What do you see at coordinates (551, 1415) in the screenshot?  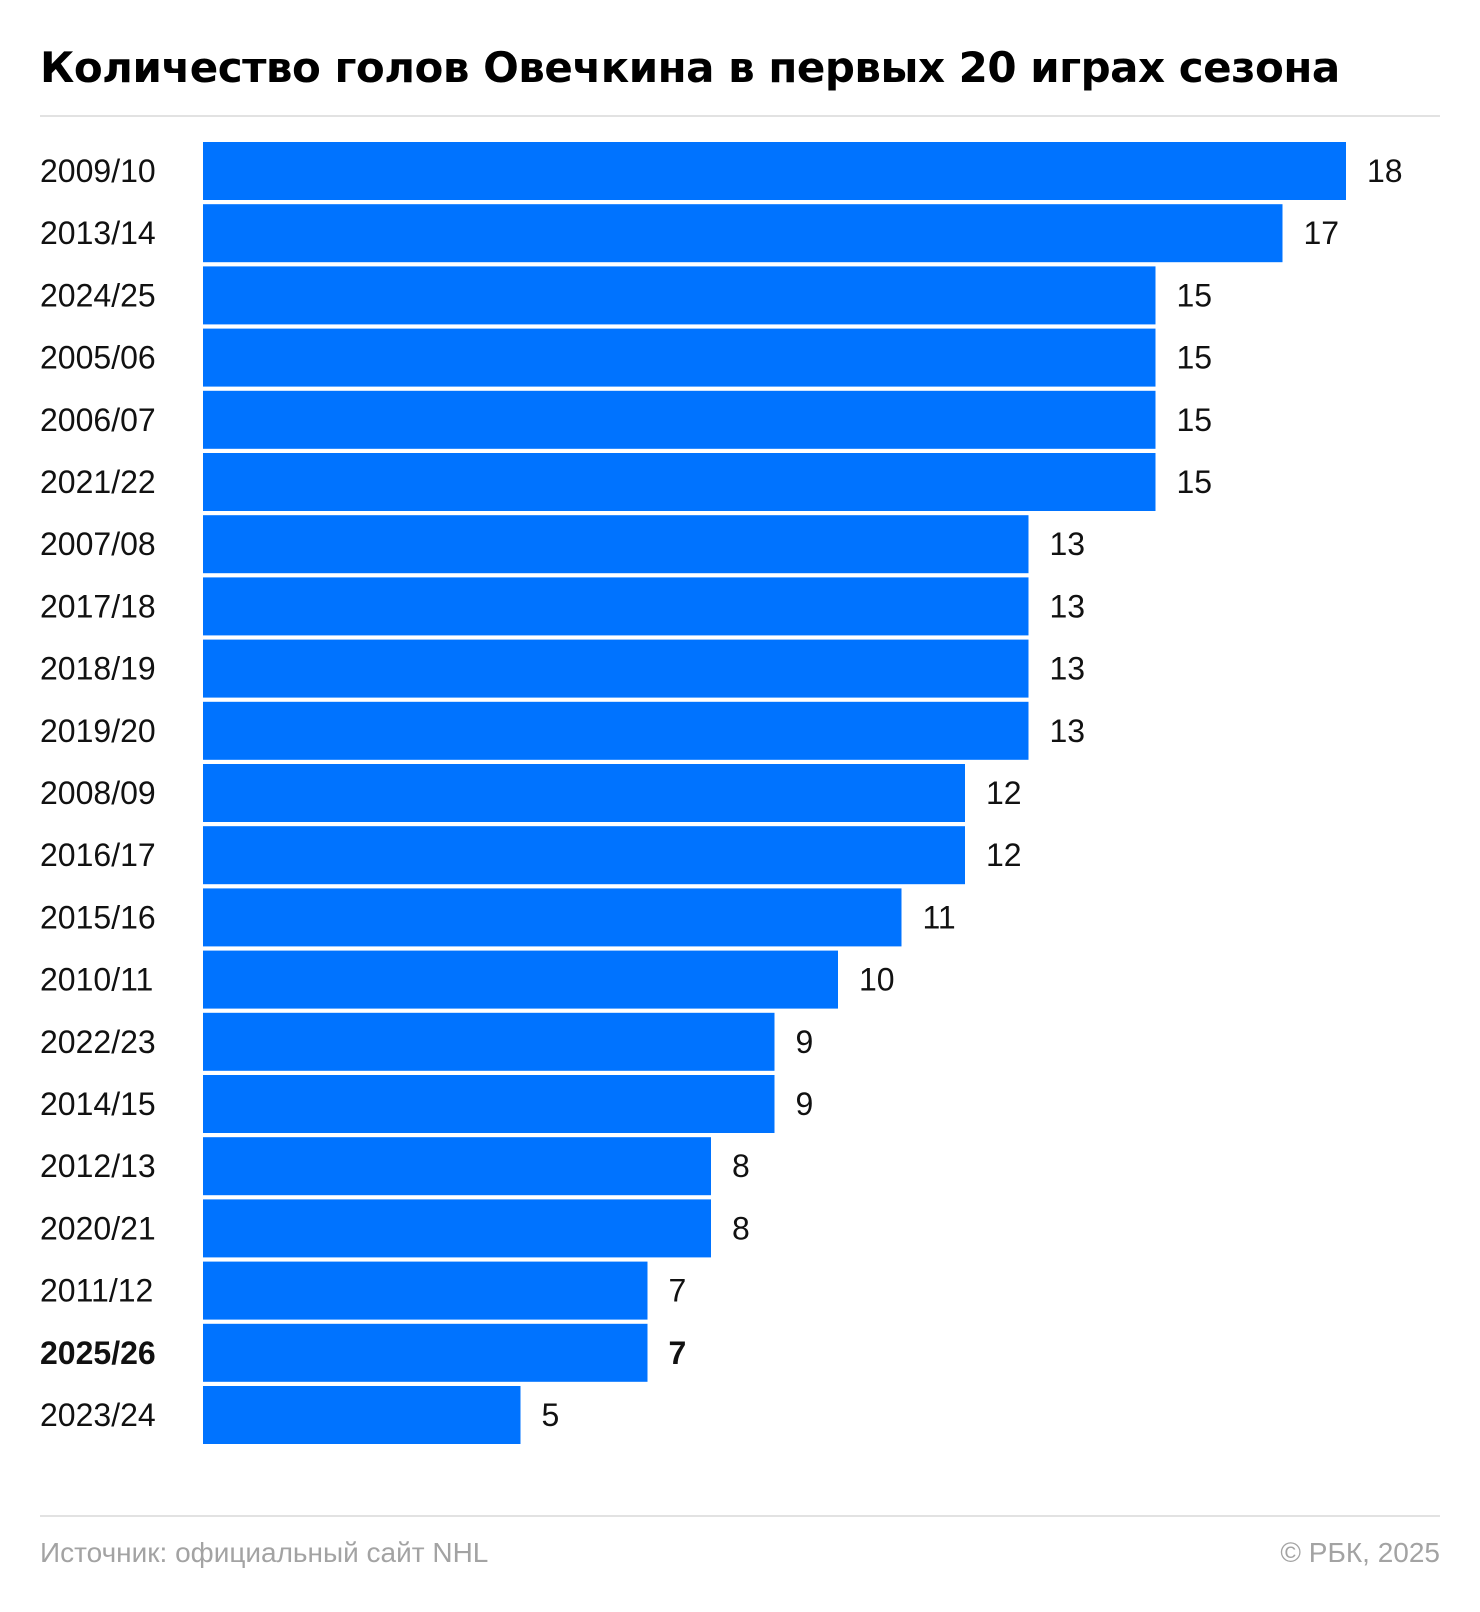 I see `value-label: 5` at bounding box center [551, 1415].